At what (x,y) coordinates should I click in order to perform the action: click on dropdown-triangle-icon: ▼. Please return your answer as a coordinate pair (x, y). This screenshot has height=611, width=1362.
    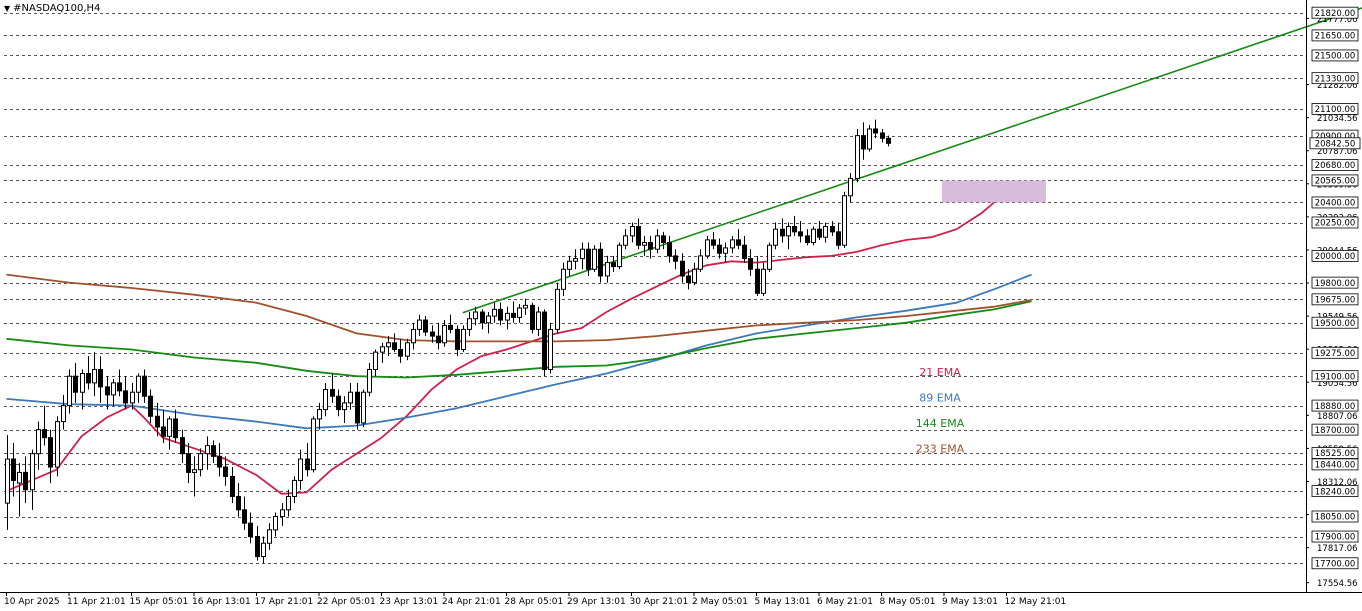
    Looking at the image, I should click on (7, 8).